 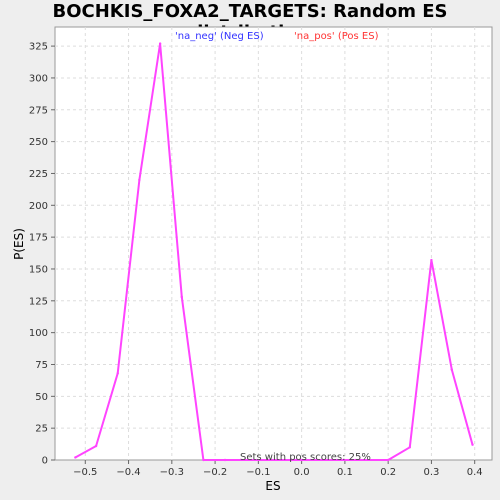 What do you see at coordinates (38, 142) in the screenshot?
I see `y-tick-label: 250` at bounding box center [38, 142].